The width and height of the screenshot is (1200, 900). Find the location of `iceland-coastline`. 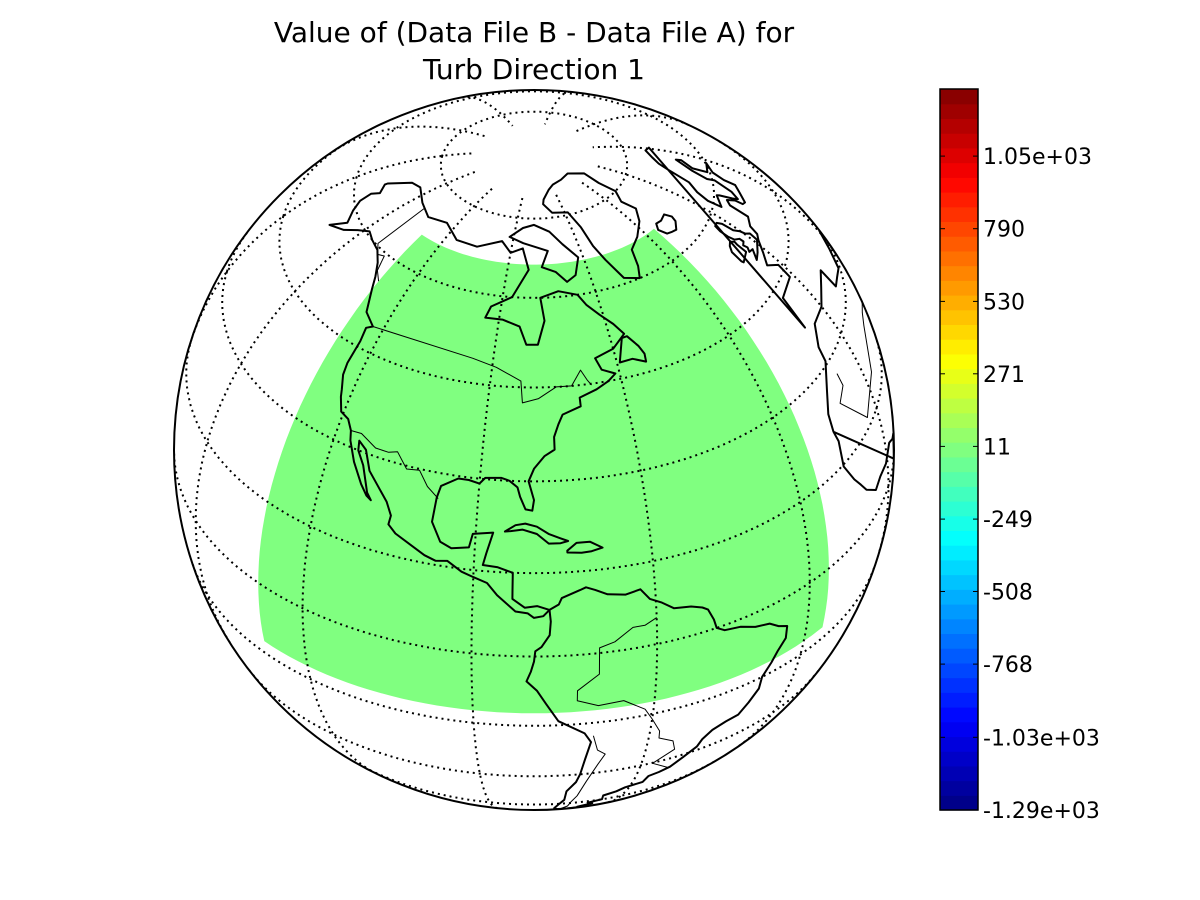

iceland-coastline is located at coordinates (666, 224).